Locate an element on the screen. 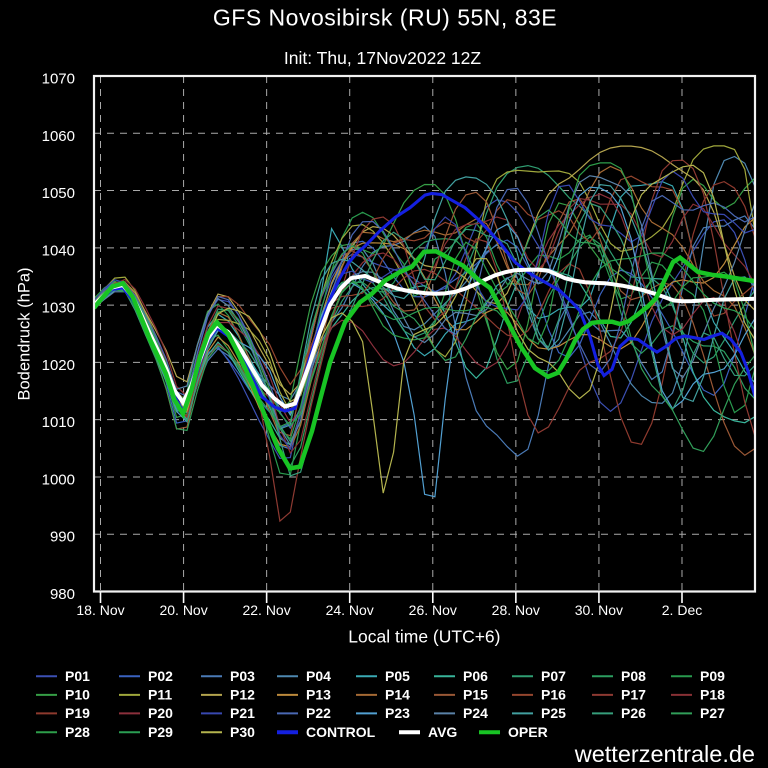  svg-text: 26. Nov is located at coordinates (433, 610).